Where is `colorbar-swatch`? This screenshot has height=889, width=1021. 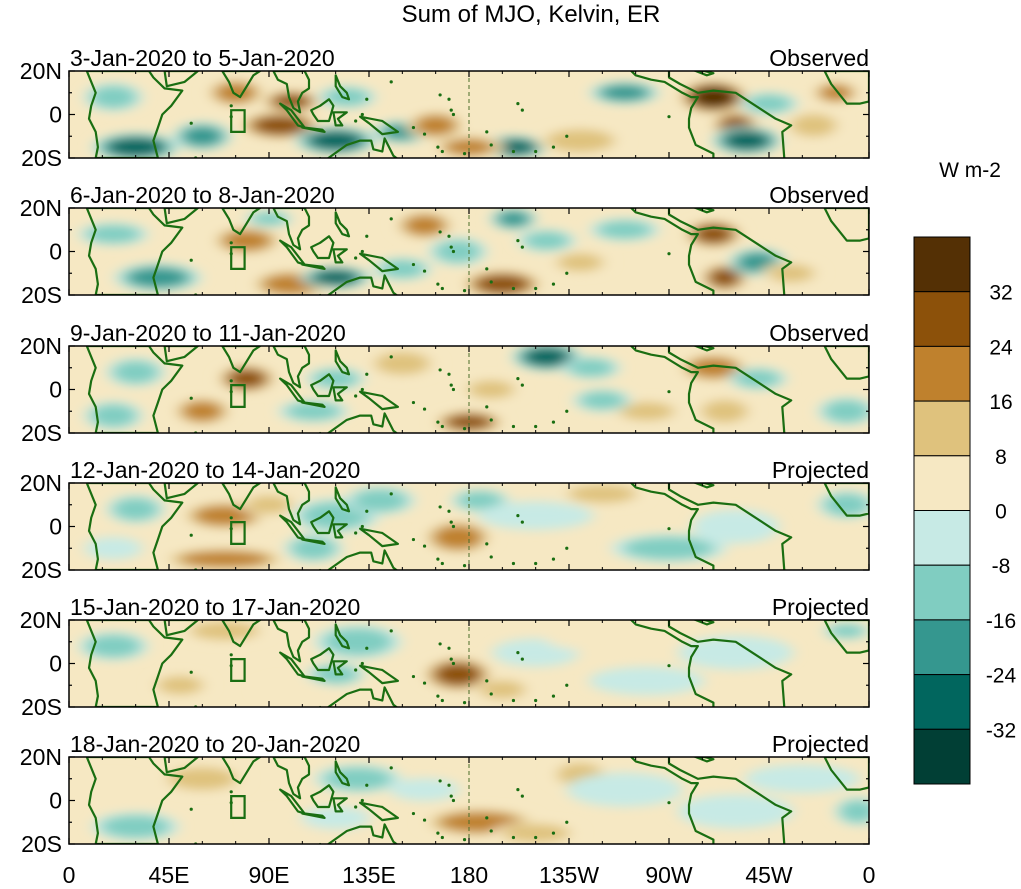 colorbar-swatch is located at coordinates (942, 264).